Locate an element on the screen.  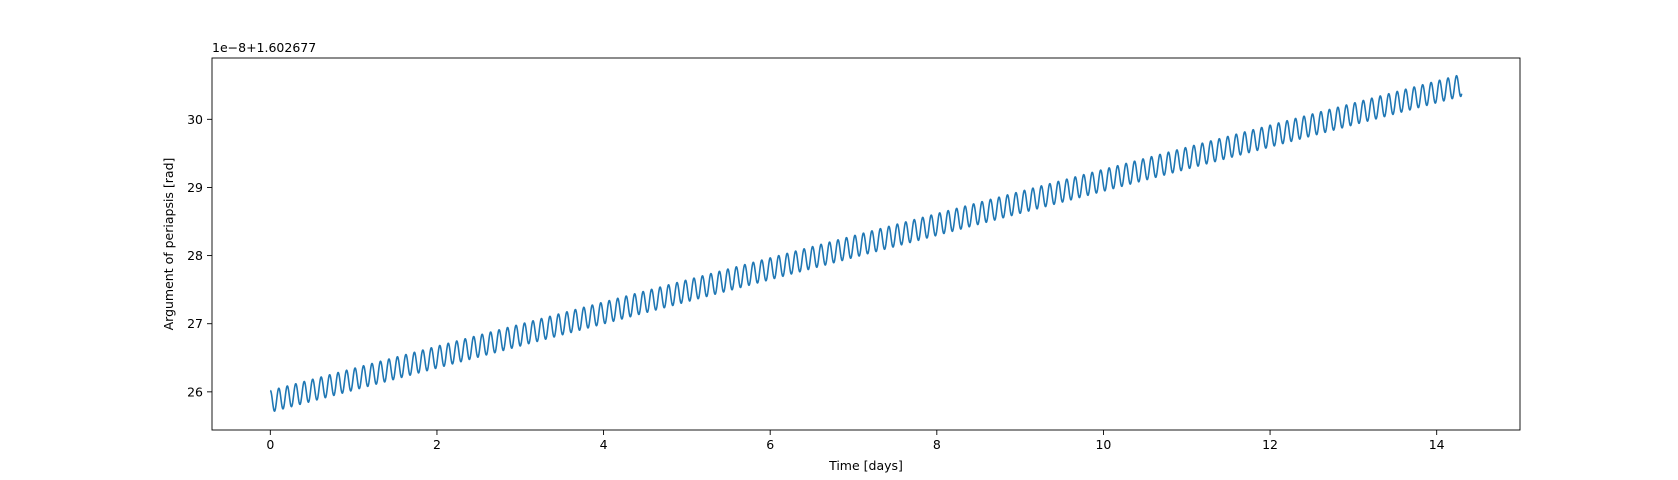
y-axis-ticks: 26 27 28 29 30 is located at coordinates (199, 255).